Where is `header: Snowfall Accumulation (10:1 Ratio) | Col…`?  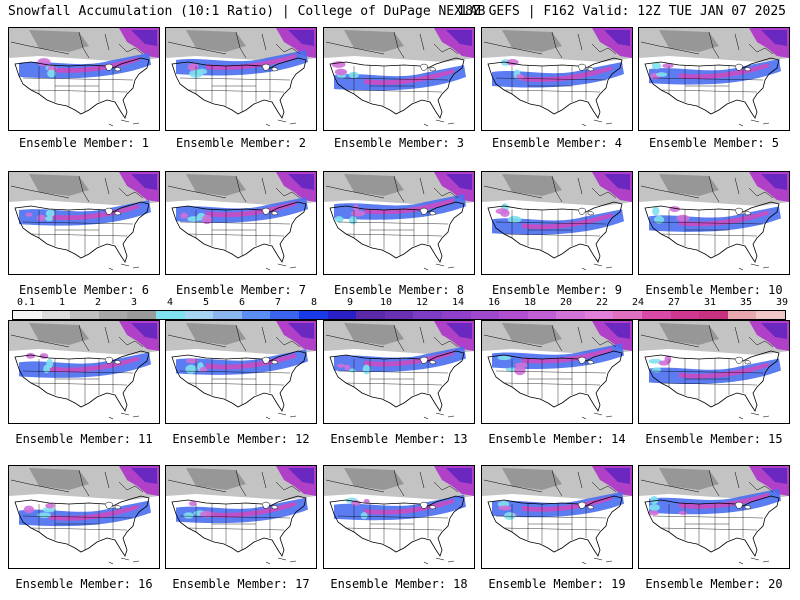
header: Snowfall Accumulation (10:1 Ratio) | Col… is located at coordinates (400, 12).